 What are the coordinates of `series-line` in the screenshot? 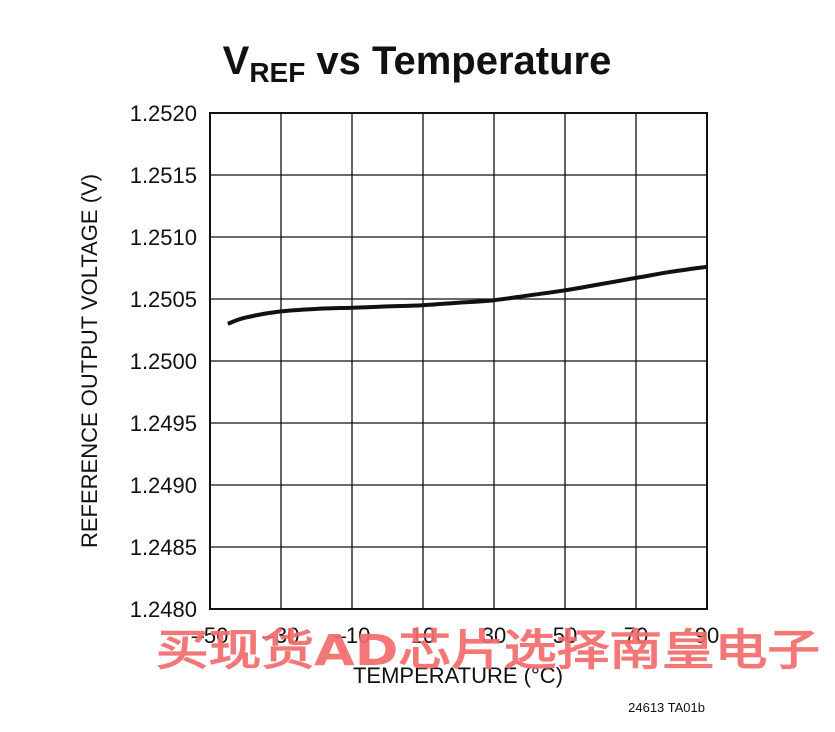 It's located at (467, 295).